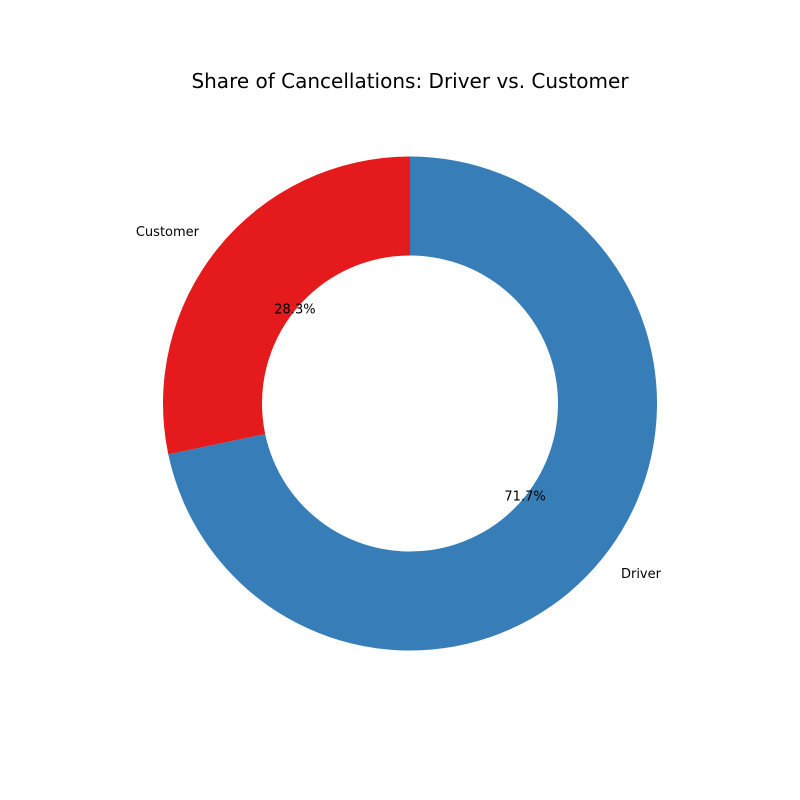 Image resolution: width=800 pixels, height=800 pixels. Describe the element at coordinates (294, 310) in the screenshot. I see `slice-percent-customer: 28.3%` at that location.